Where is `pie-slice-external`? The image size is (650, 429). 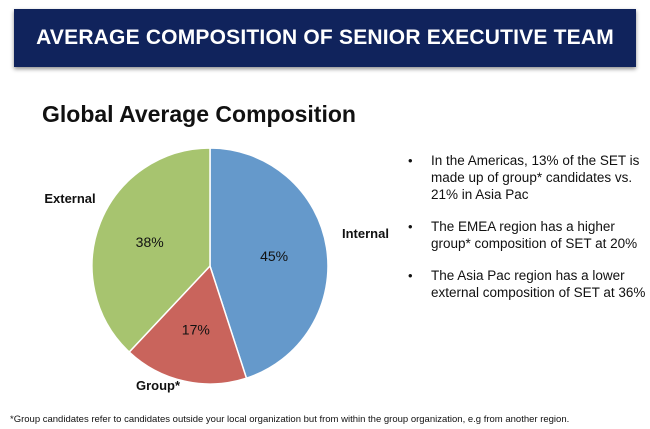
pie-slice-external is located at coordinates (151, 250).